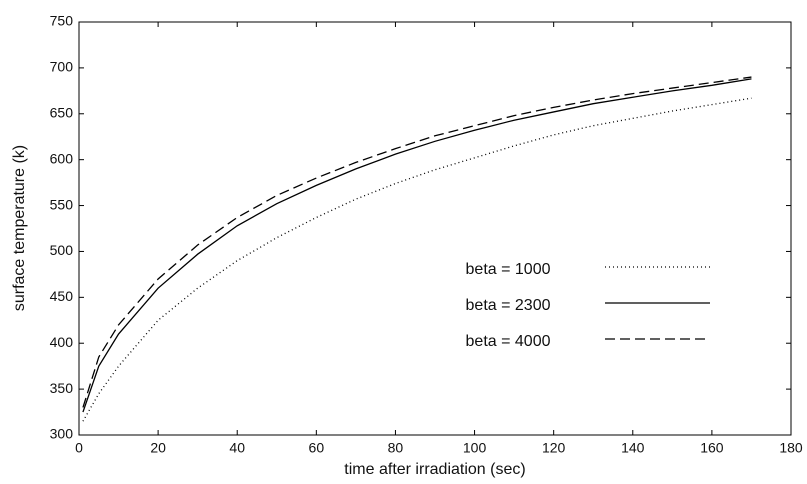 Image resolution: width=807 pixels, height=484 pixels. What do you see at coordinates (508, 269) in the screenshot?
I see `legend-label: beta = 1000` at bounding box center [508, 269].